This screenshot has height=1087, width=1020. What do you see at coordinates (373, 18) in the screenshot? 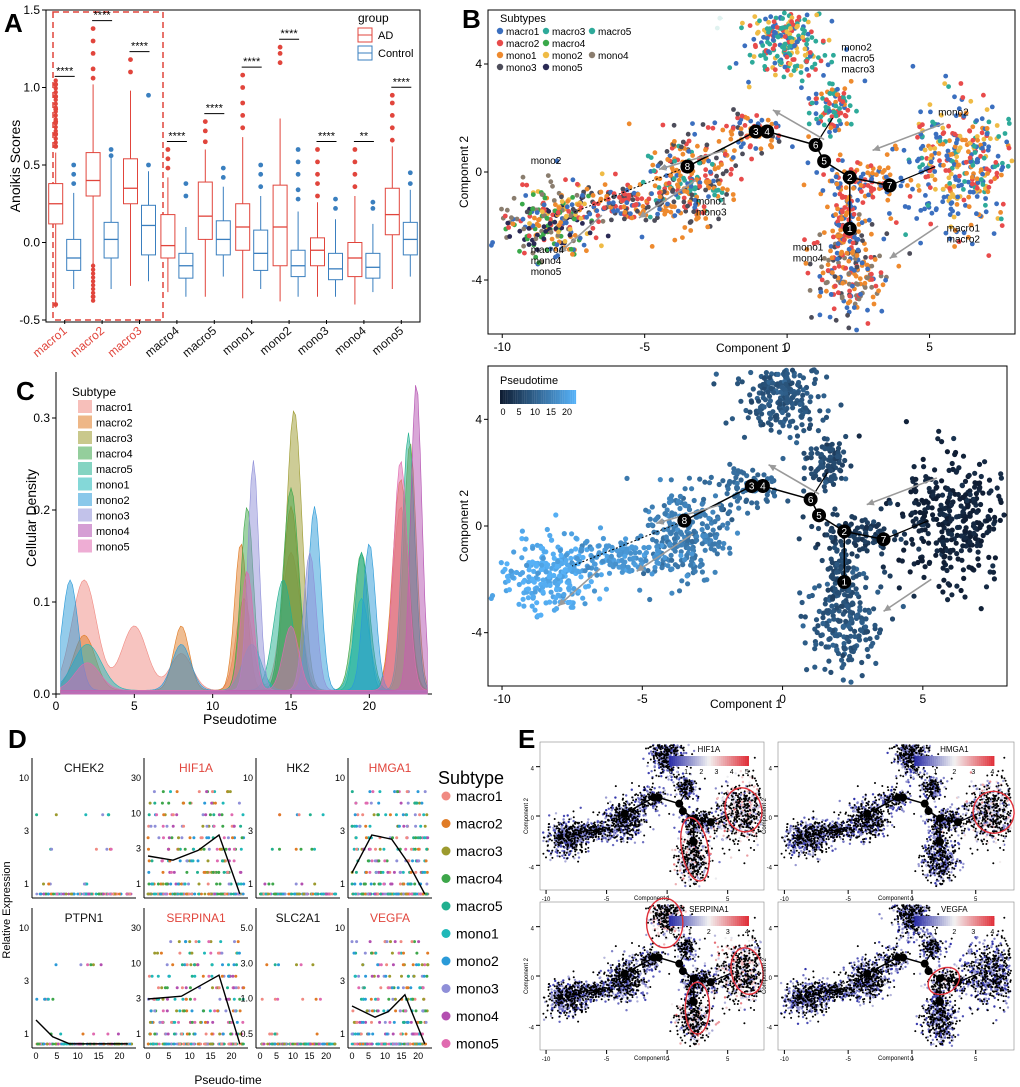
I see `a-legend-title: group` at bounding box center [373, 18].